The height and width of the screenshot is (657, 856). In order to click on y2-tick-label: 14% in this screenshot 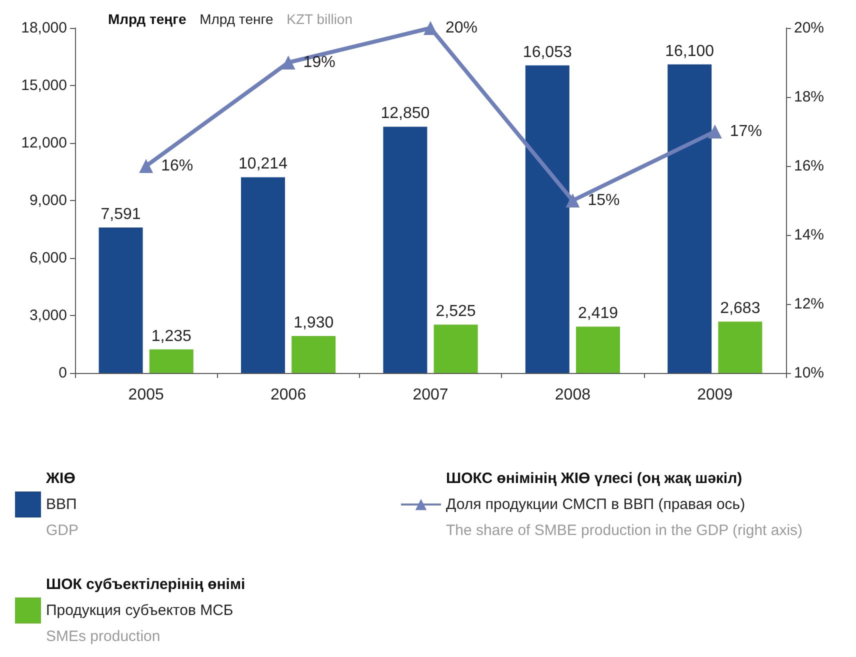, I will do `click(809, 235)`.